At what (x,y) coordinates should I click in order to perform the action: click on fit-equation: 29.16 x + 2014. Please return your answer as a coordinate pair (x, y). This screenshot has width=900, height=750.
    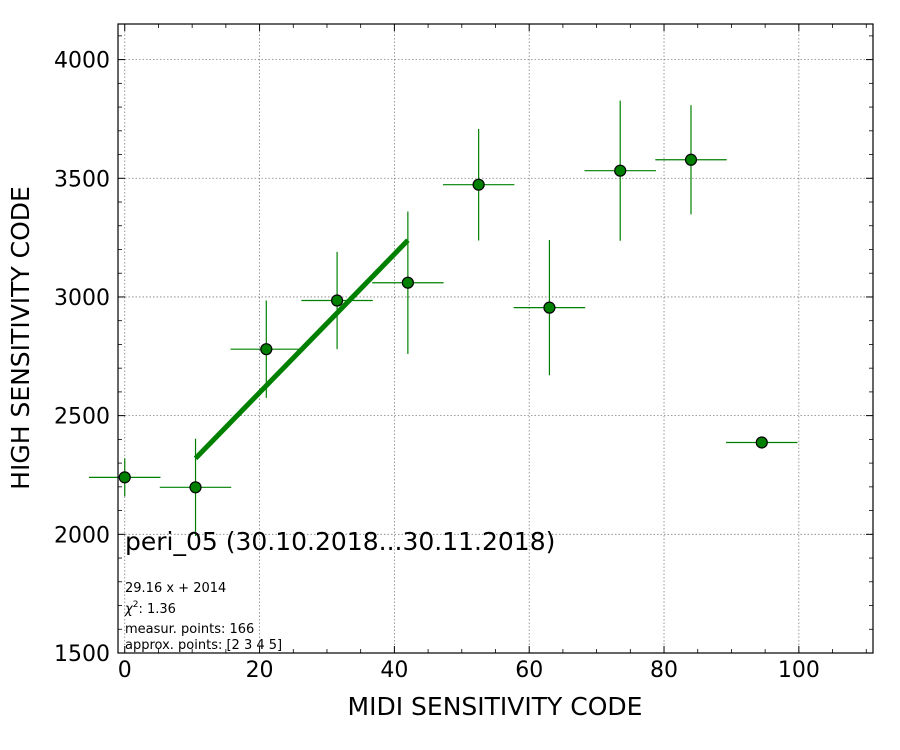
    Looking at the image, I should click on (175, 588).